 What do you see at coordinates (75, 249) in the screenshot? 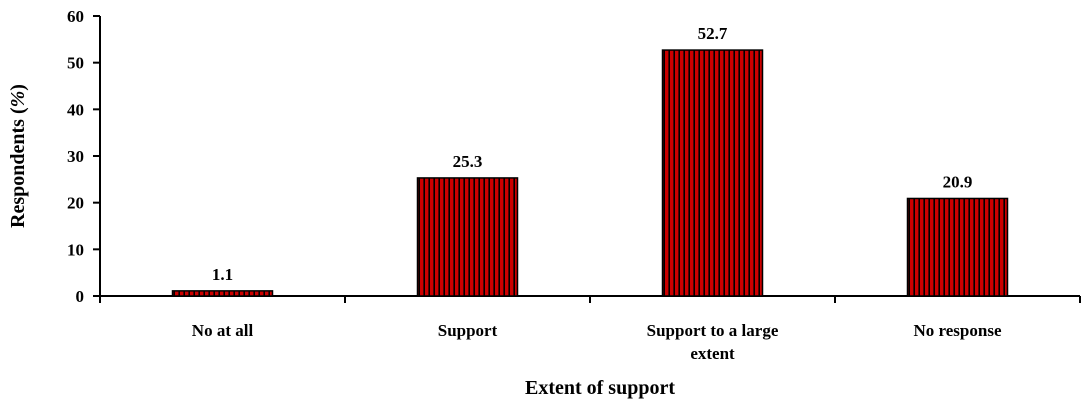
I see `y-tick-label: 10` at bounding box center [75, 249].